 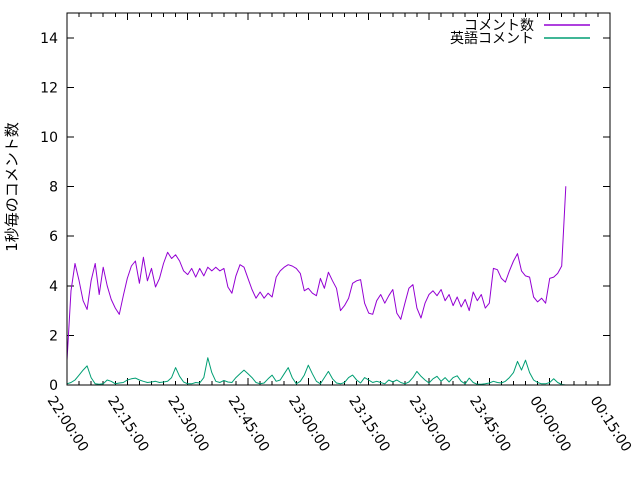 What do you see at coordinates (49, 39) in the screenshot?
I see `y-tick-label: 14` at bounding box center [49, 39].